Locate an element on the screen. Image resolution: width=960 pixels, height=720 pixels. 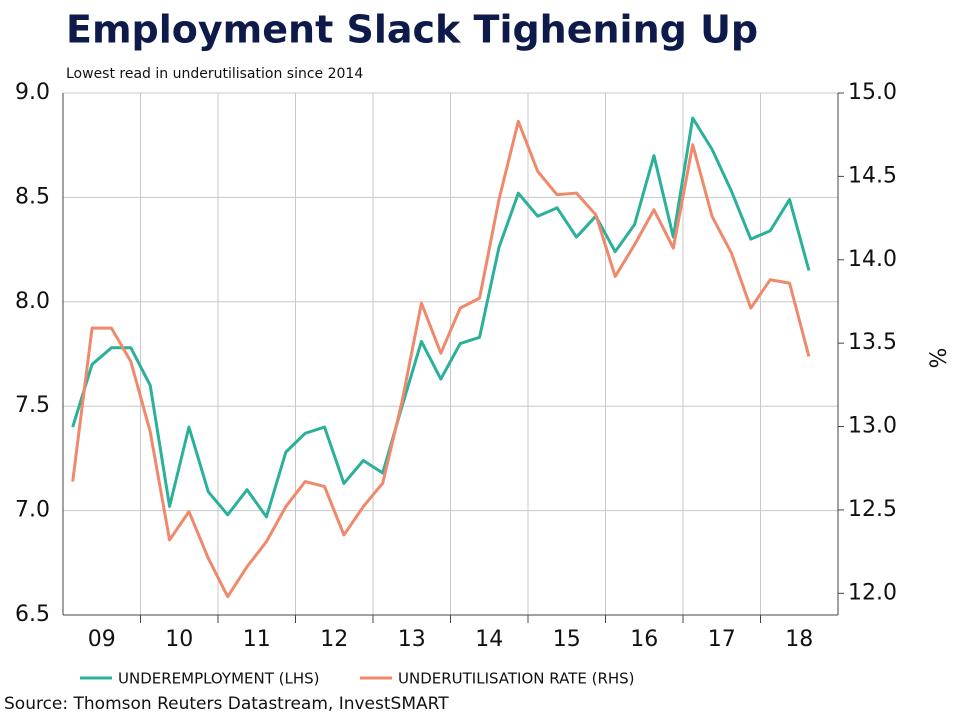
x-tick-label: 12 is located at coordinates (334, 639).